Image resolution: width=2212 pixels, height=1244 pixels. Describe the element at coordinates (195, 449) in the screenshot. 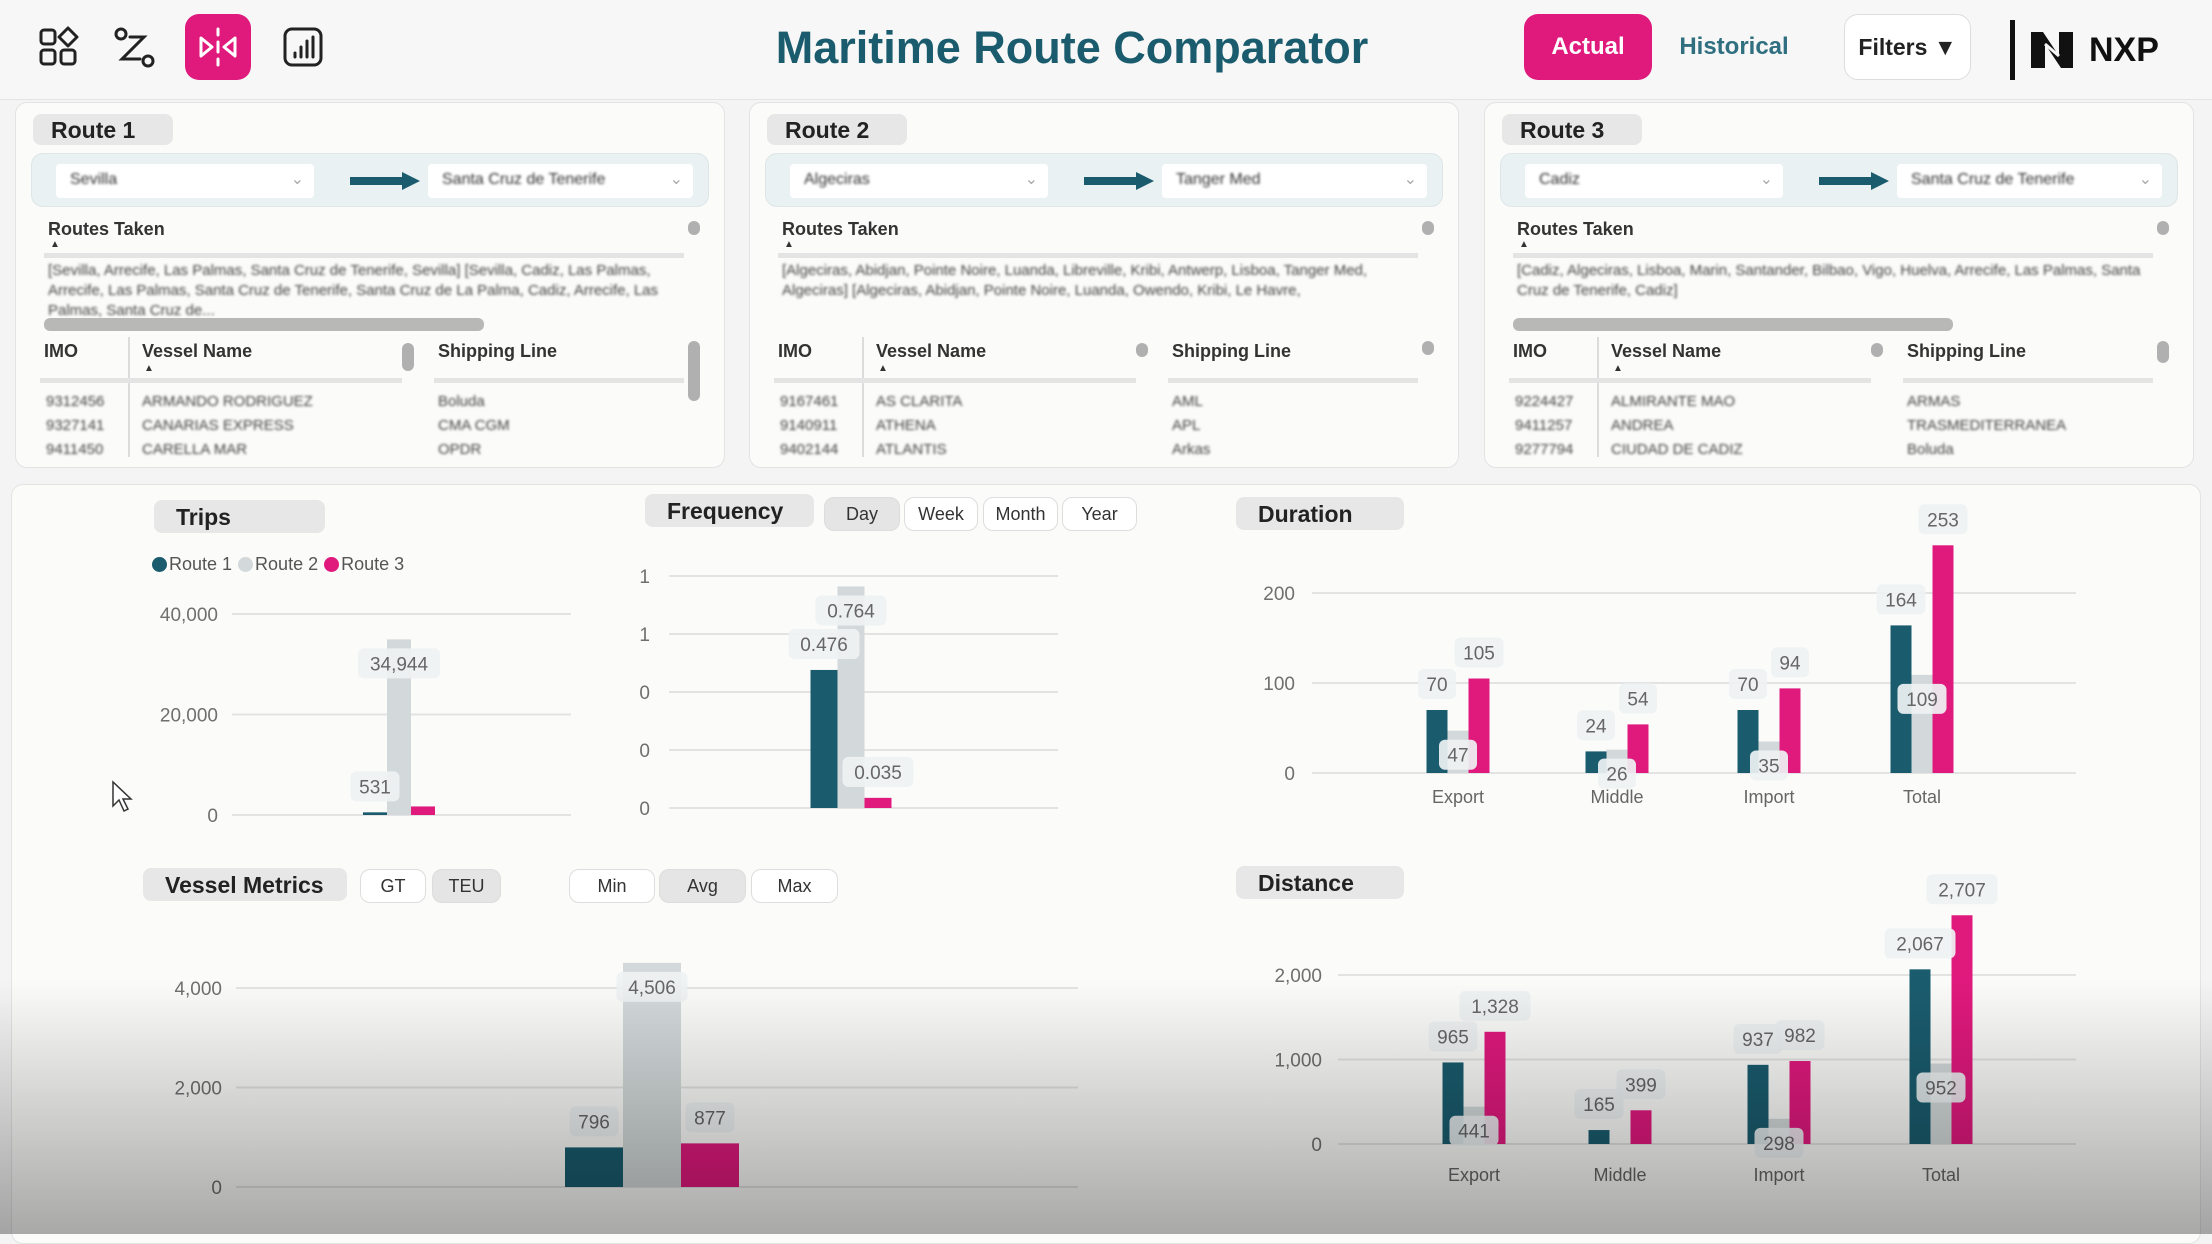

I see `vessel-name-cell: CARELLA MAR` at that location.